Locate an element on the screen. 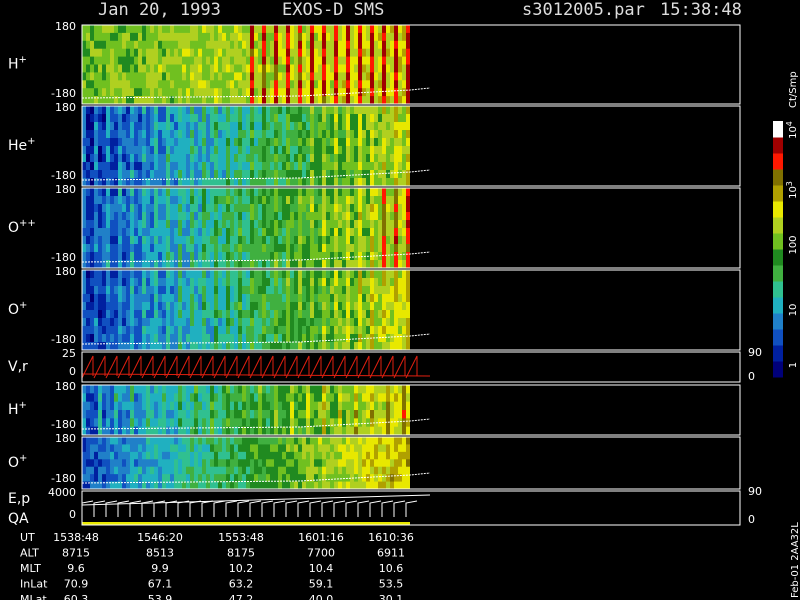 This screenshot has height=600, width=800. panel-frame is located at coordinates (411, 508).